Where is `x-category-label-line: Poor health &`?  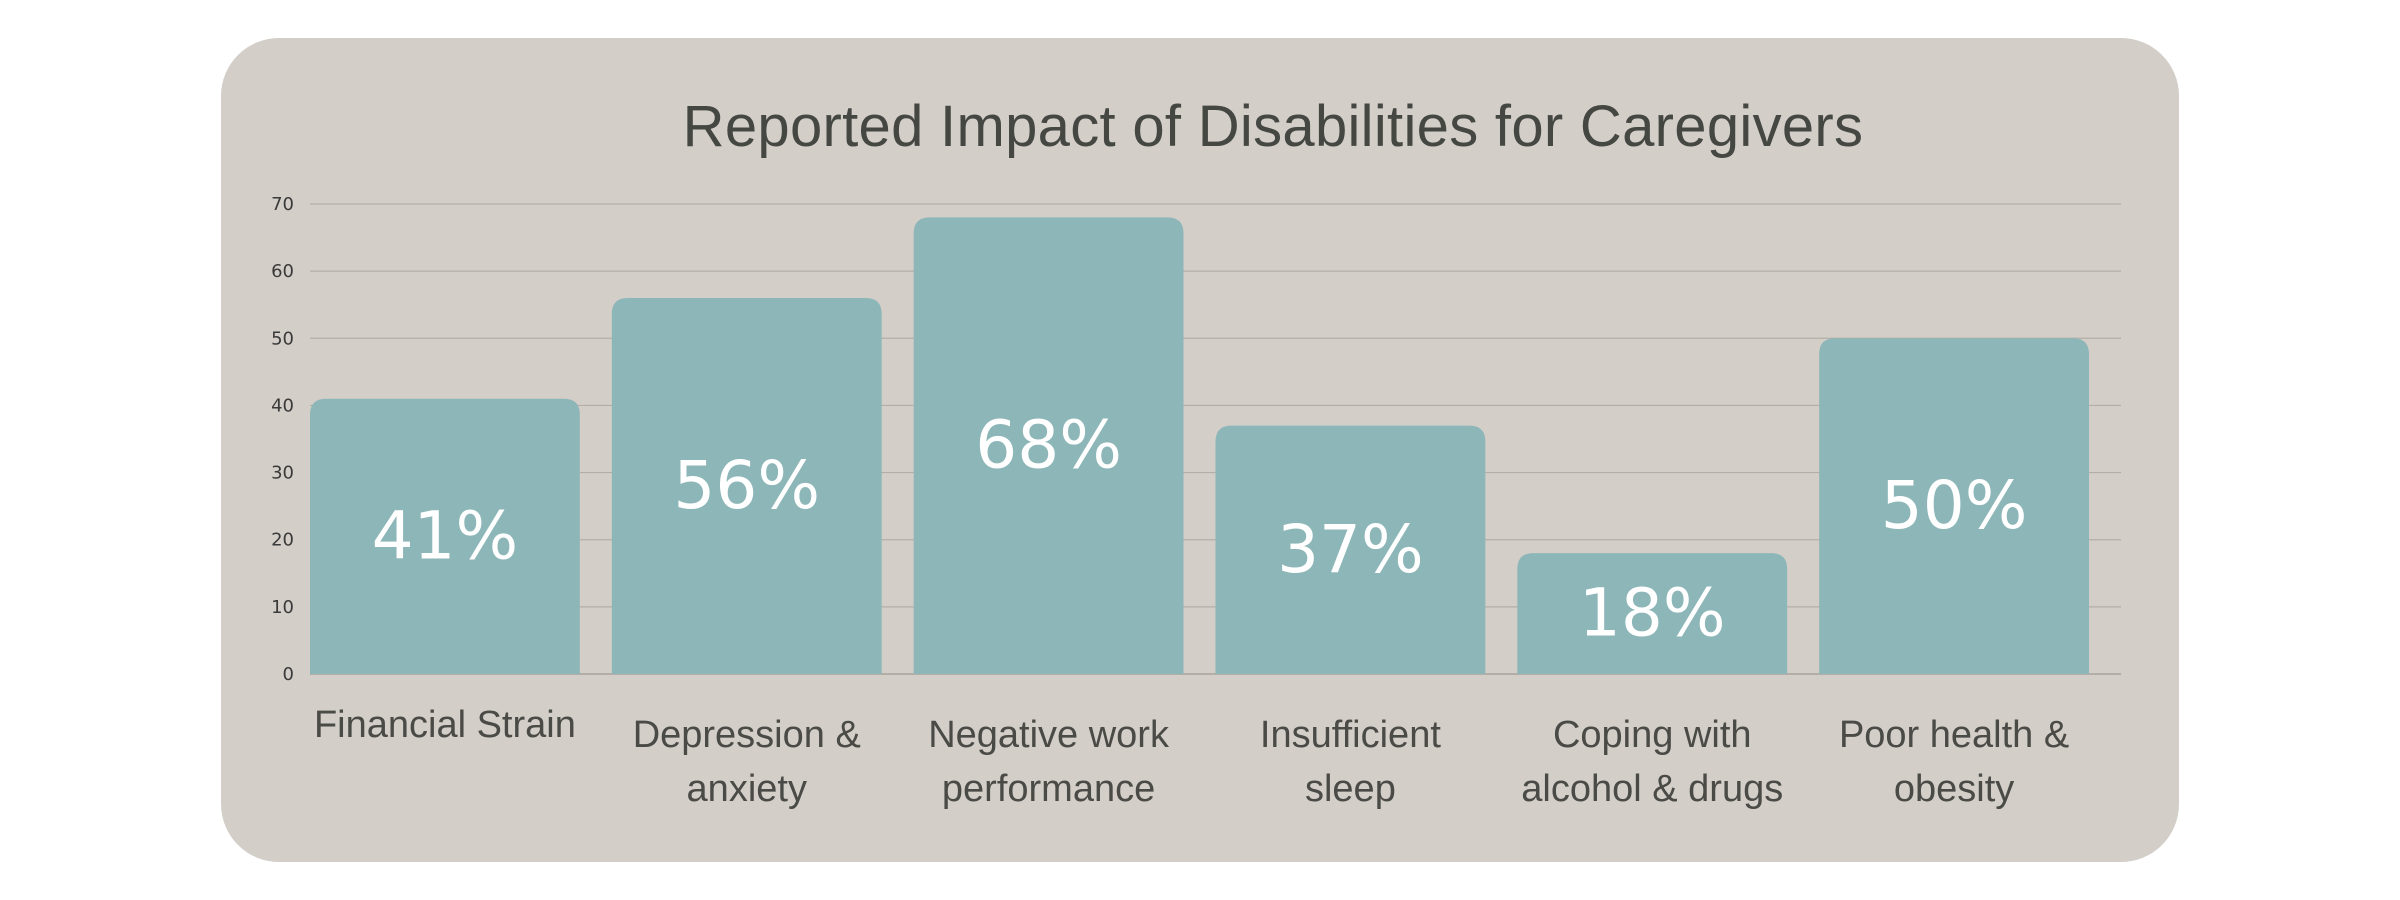 x-category-label-line: Poor health & is located at coordinates (1954, 735).